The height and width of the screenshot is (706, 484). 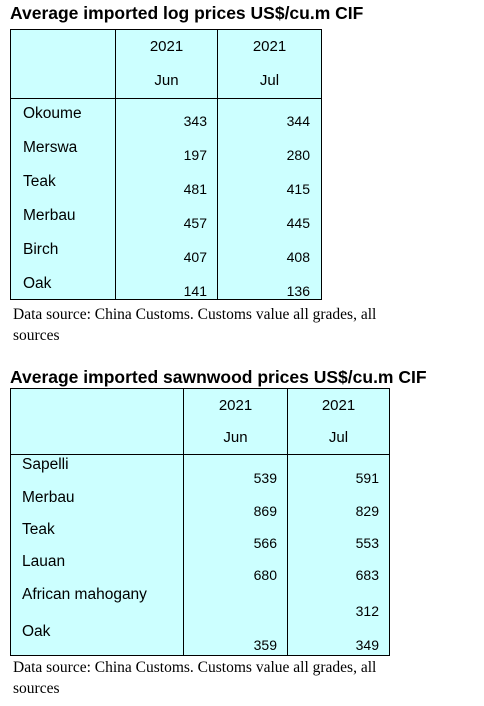 What do you see at coordinates (45, 464) in the screenshot?
I see `row-label: Sapelli` at bounding box center [45, 464].